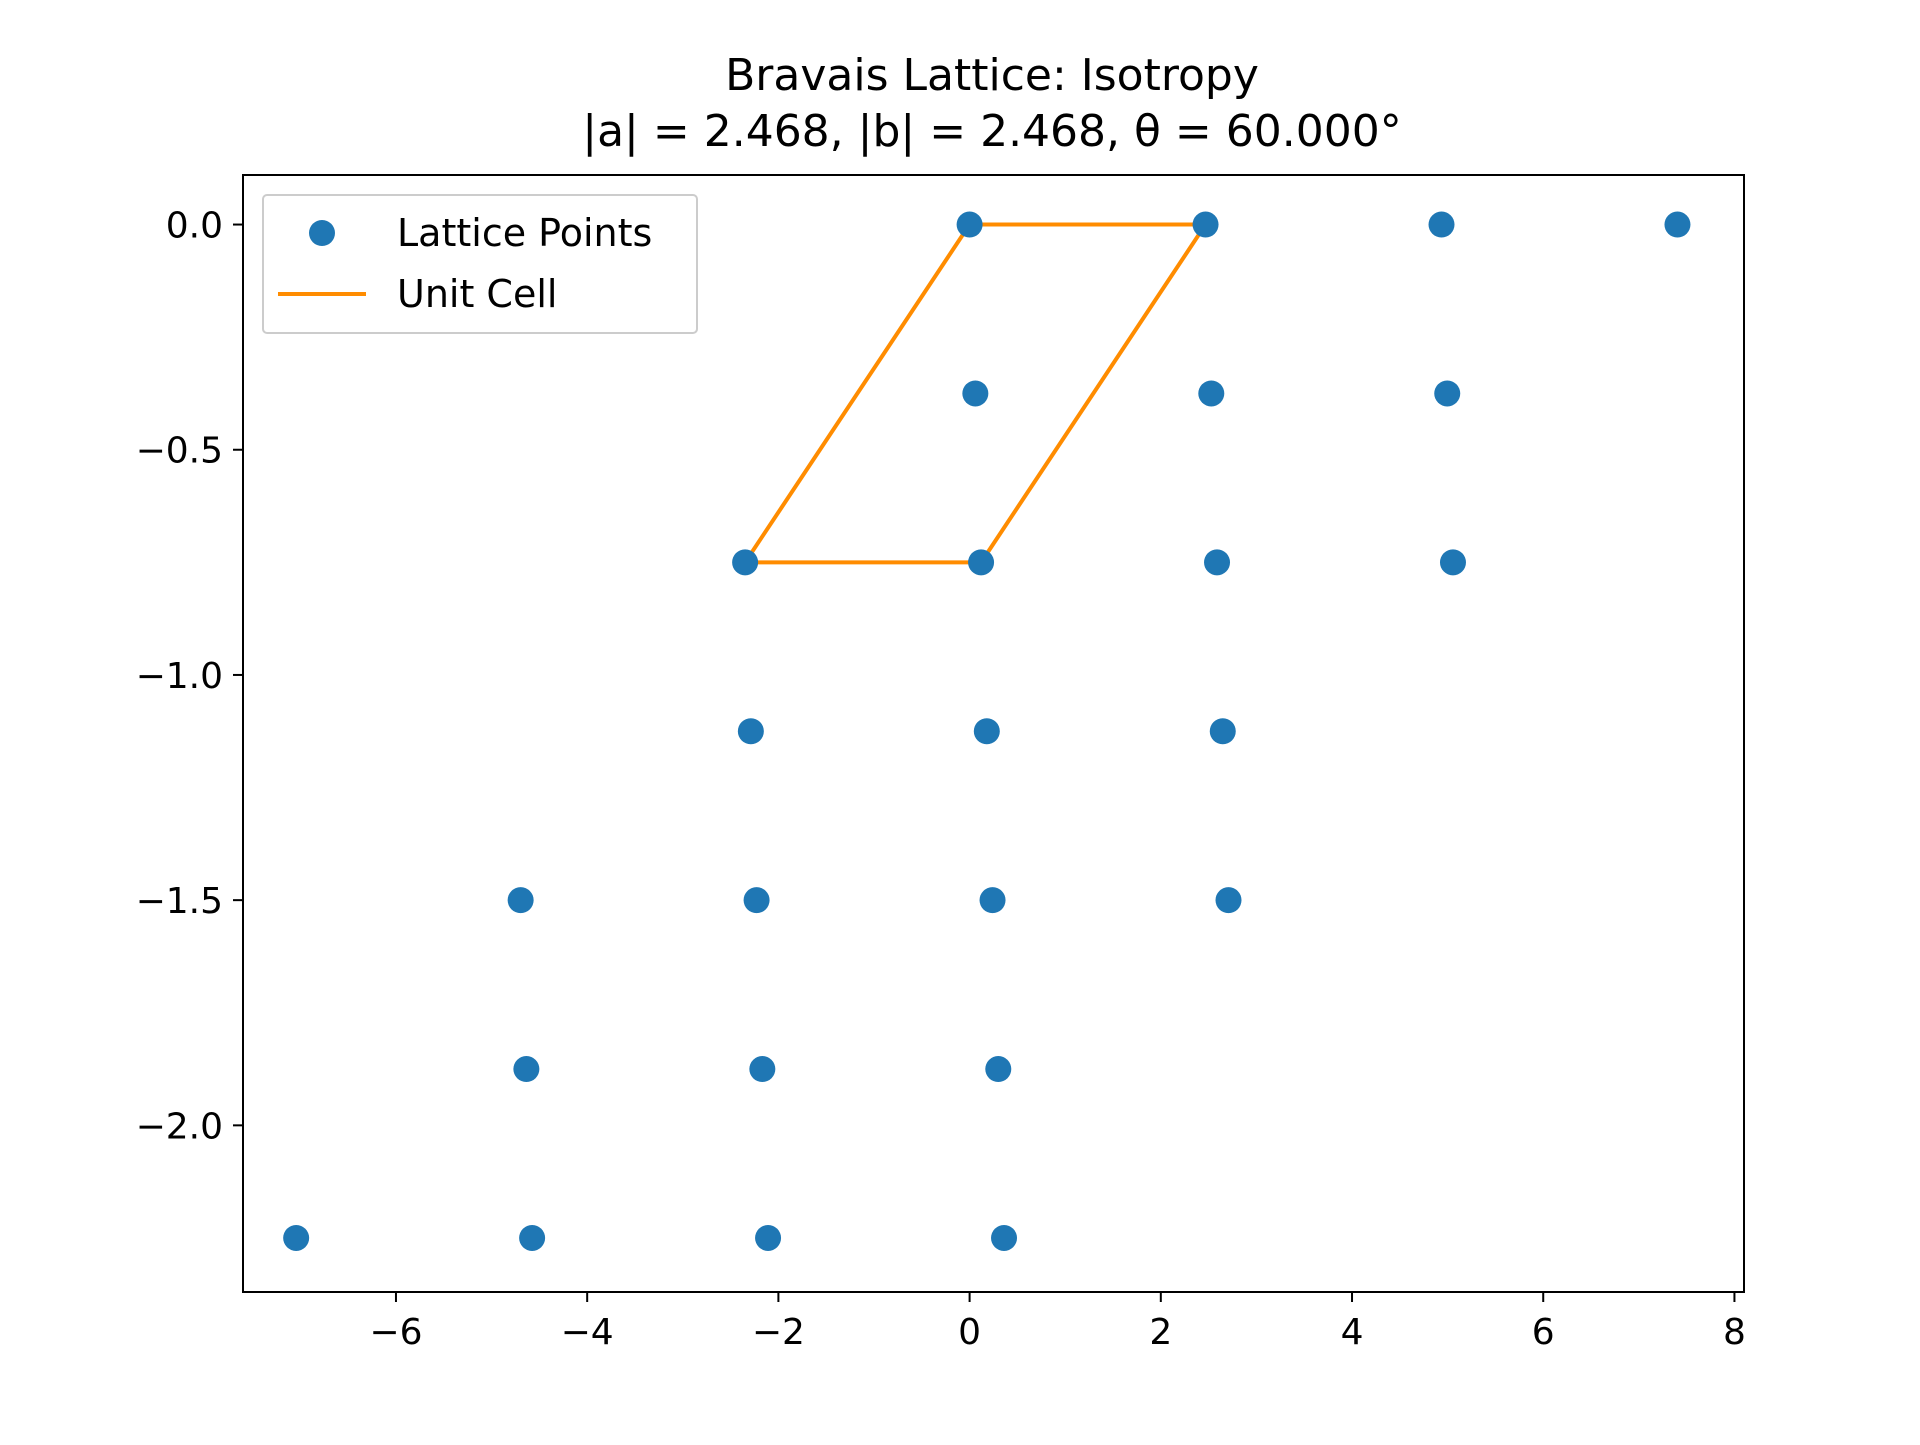 The width and height of the screenshot is (1920, 1445). Describe the element at coordinates (969, 1332) in the screenshot. I see `x-tick-label: 0` at that location.